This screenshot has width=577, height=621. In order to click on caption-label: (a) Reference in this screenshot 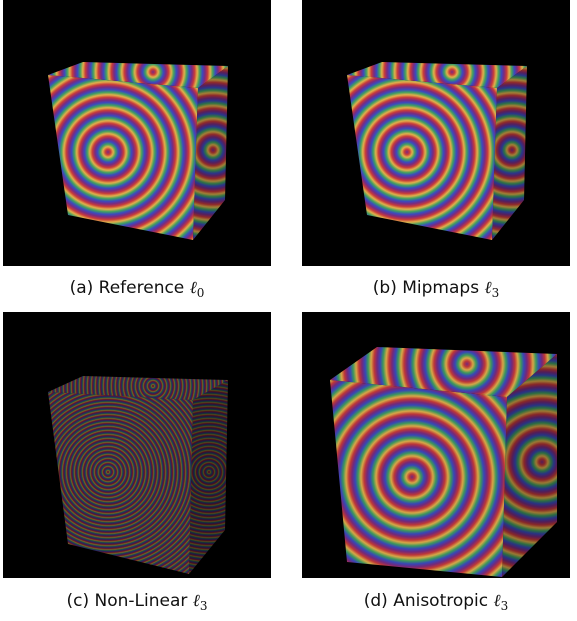, I will do `click(127, 288)`.